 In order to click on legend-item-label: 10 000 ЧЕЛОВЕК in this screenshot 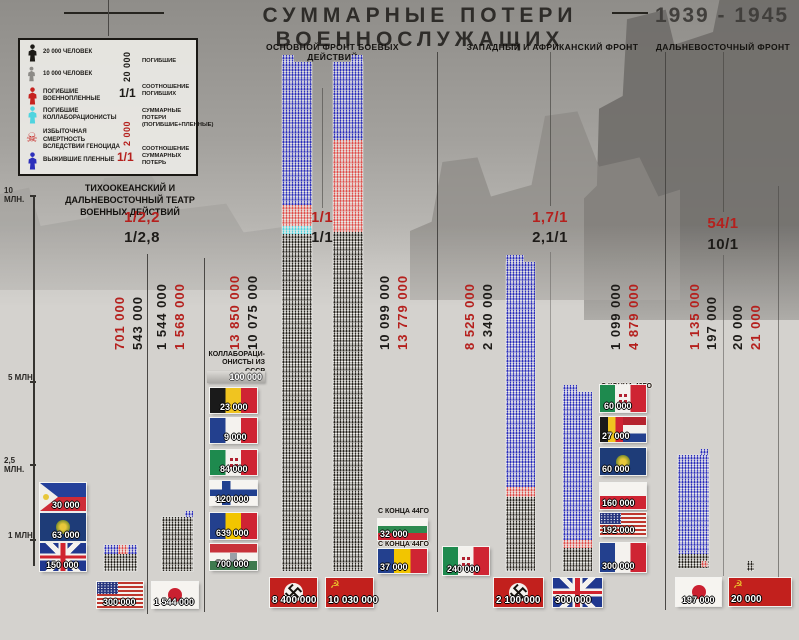, I will do `click(68, 74)`.